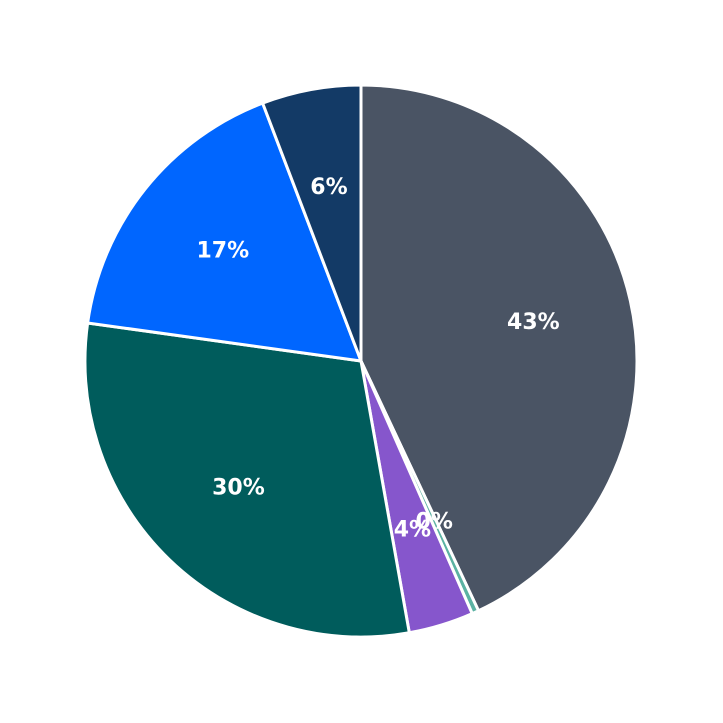 The width and height of the screenshot is (723, 723). I want to click on pie-slice-label-2: 4%, so click(412, 529).